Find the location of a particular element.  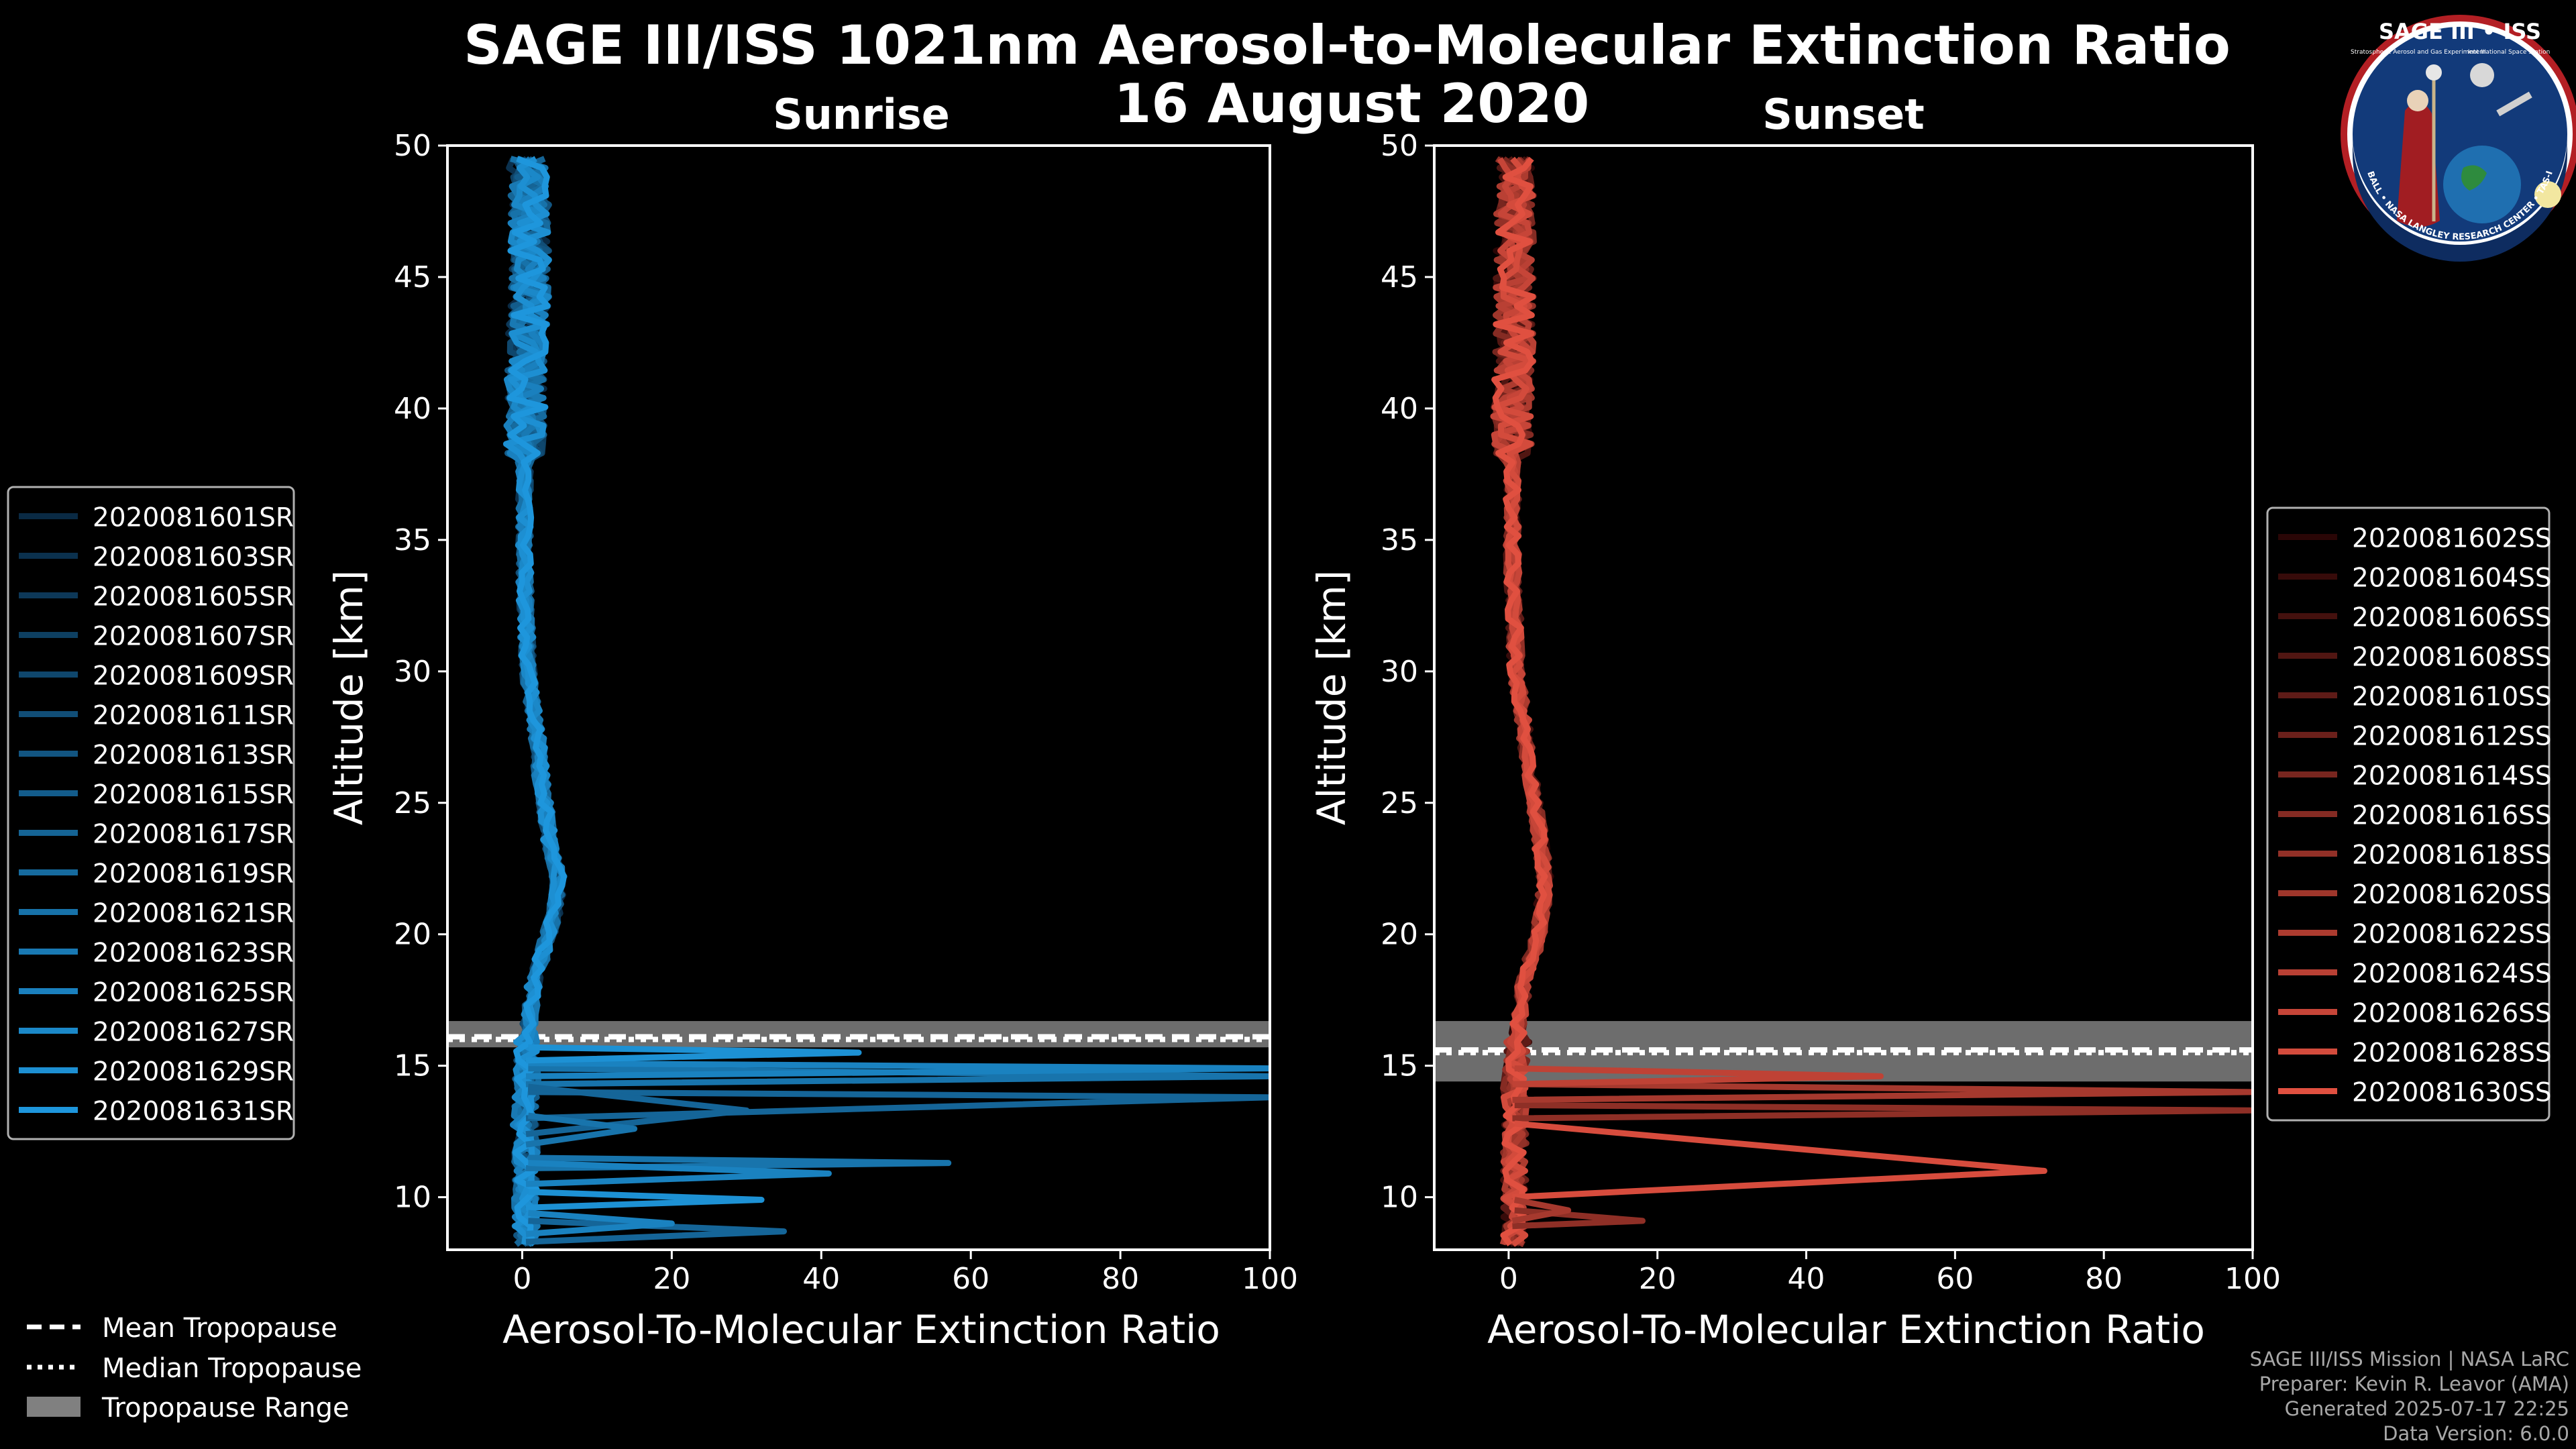

credit-generated: Generated 2025-07-17 22:25 is located at coordinates (2427, 1408).